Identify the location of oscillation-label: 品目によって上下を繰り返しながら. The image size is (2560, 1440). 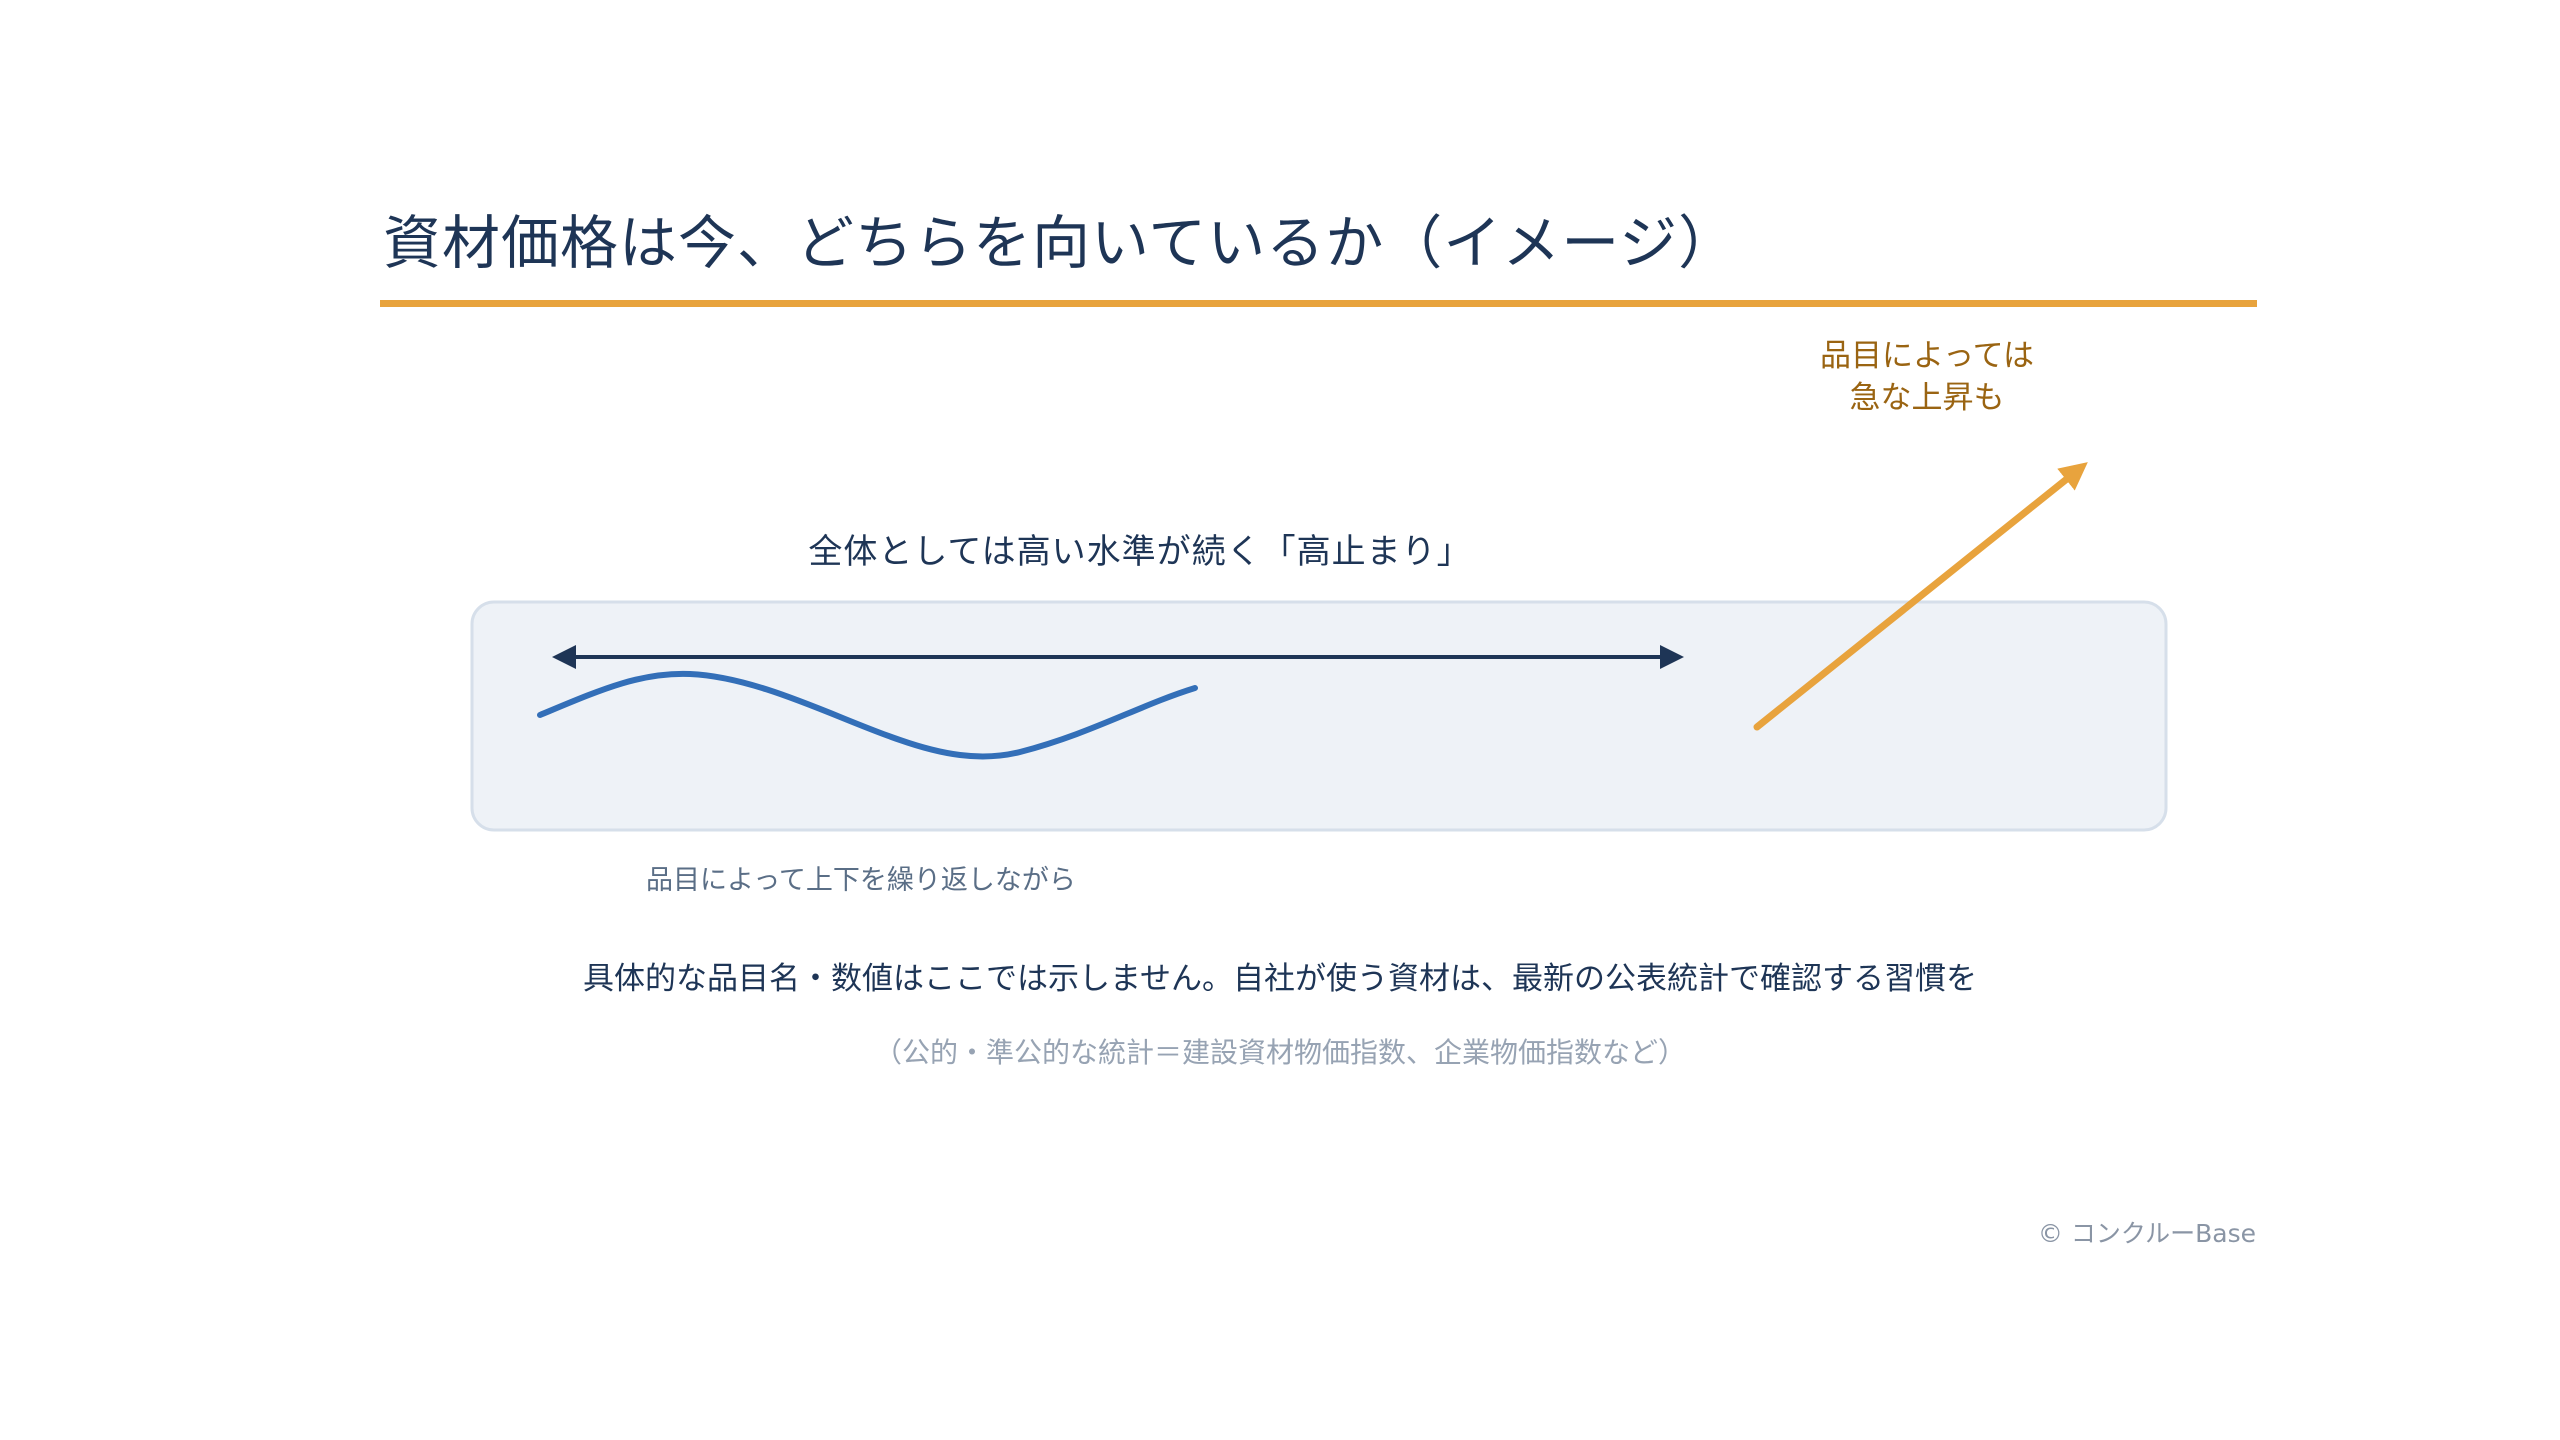
(861, 880).